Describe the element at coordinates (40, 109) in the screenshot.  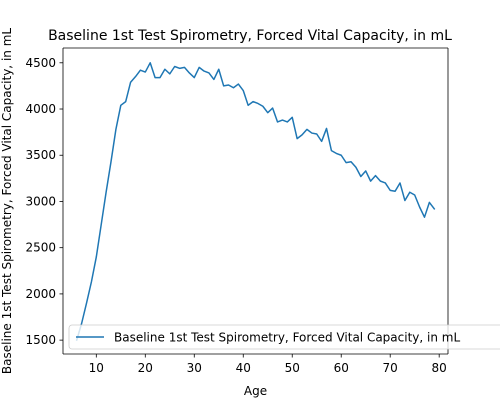
I see `y-tick-label: 4000` at that location.